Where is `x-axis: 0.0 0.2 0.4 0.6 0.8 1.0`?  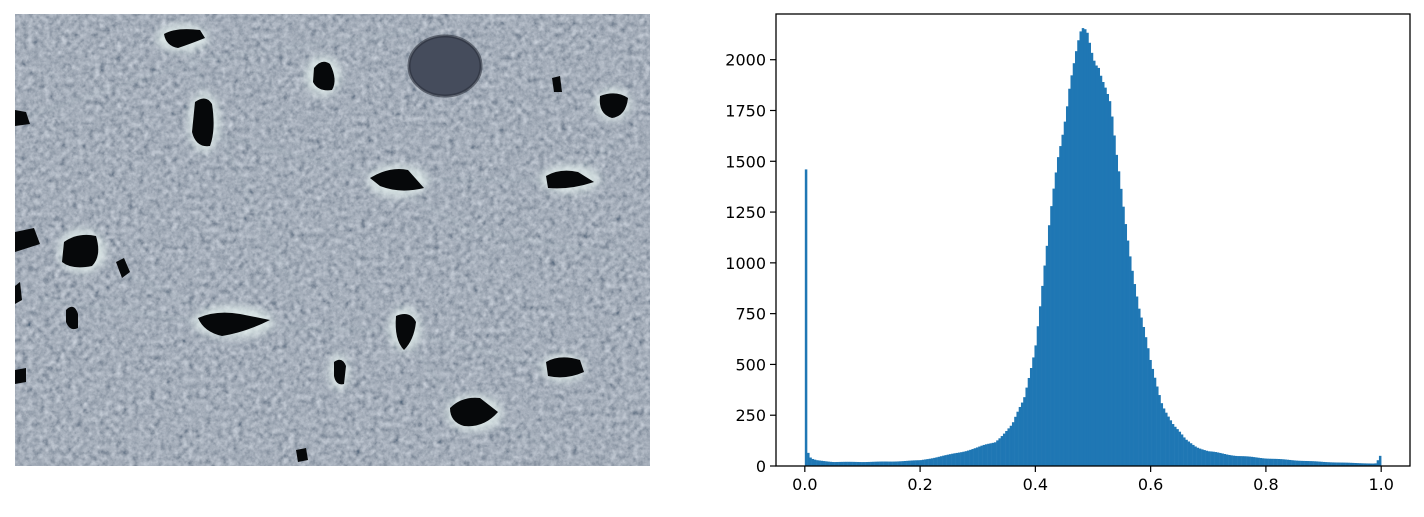
x-axis: 0.0 0.2 0.4 0.6 0.8 1.0 is located at coordinates (1093, 480).